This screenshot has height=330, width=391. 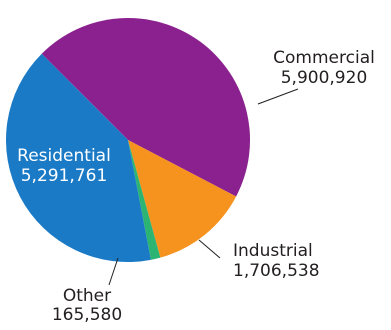 What do you see at coordinates (182, 199) in the screenshot?
I see `pie-slice-industrial` at bounding box center [182, 199].